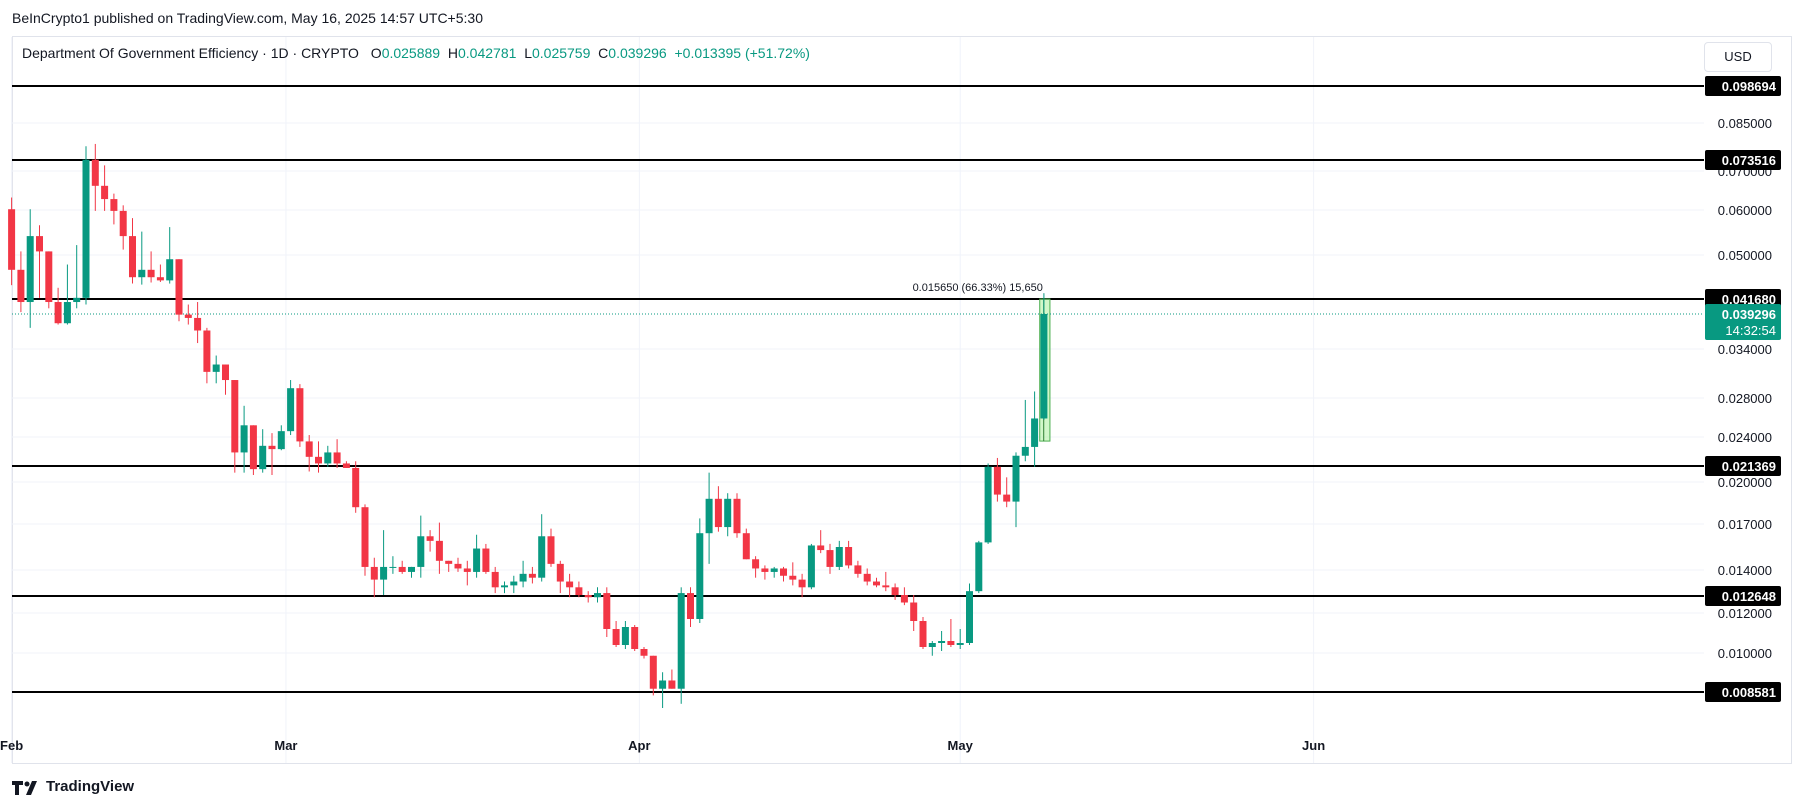 This screenshot has width=1804, height=809. What do you see at coordinates (978, 288) in the screenshot?
I see `measure-label: 0.015650 (66.33%) 15,650` at bounding box center [978, 288].